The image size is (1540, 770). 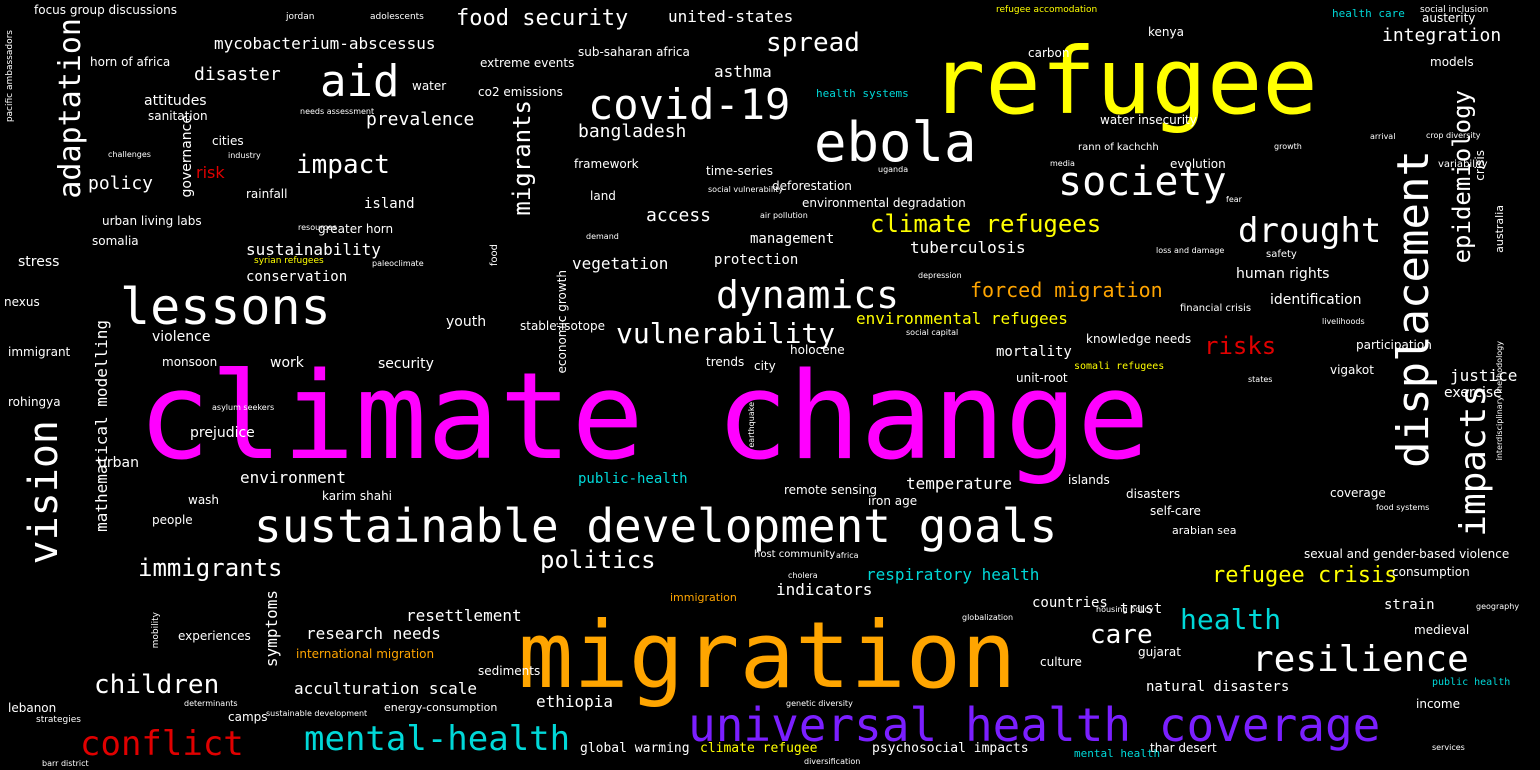 I want to click on word-austerity: austerity, so click(x=1449, y=18).